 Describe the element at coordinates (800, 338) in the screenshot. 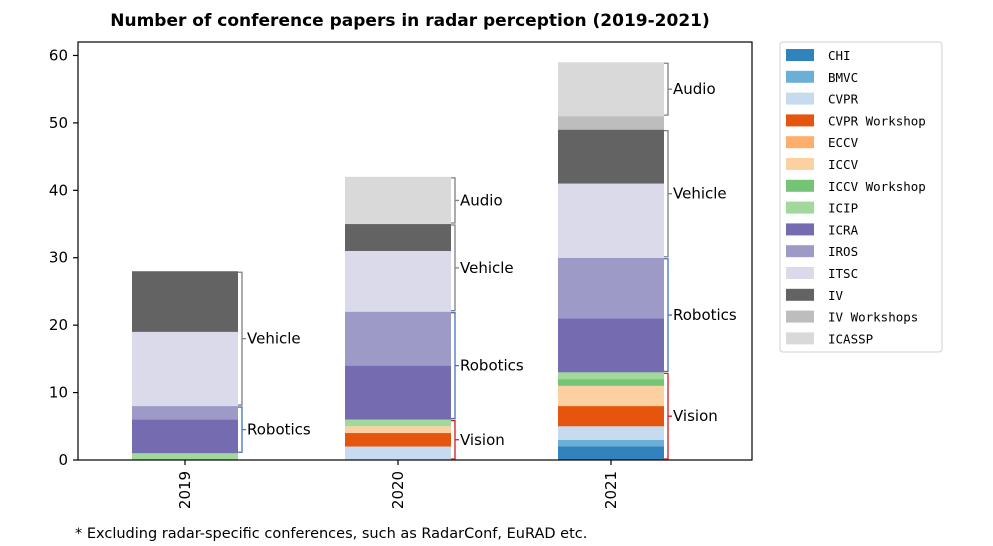

I see `legend-swatch-icassp` at that location.